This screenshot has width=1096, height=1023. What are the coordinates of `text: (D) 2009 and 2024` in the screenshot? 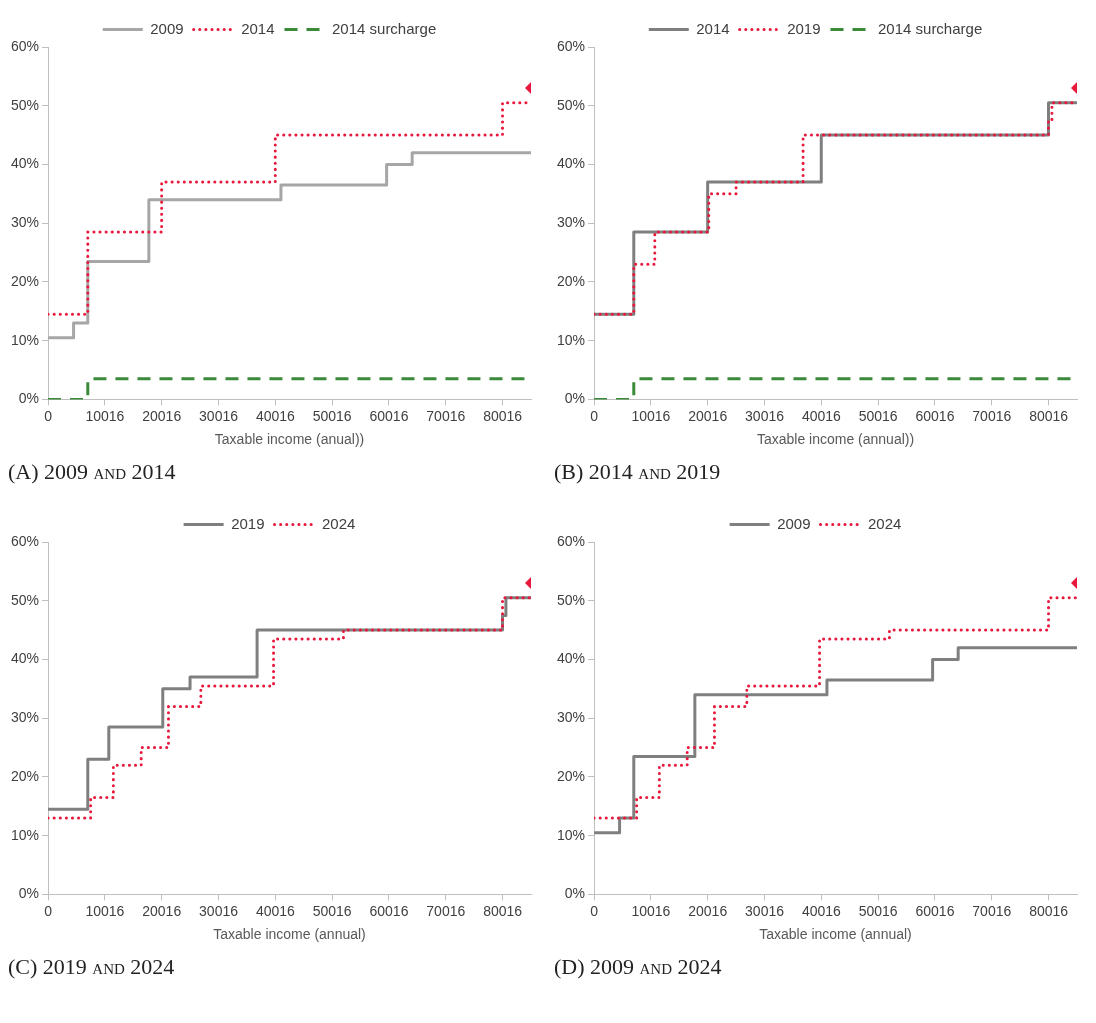 It's located at (638, 967).